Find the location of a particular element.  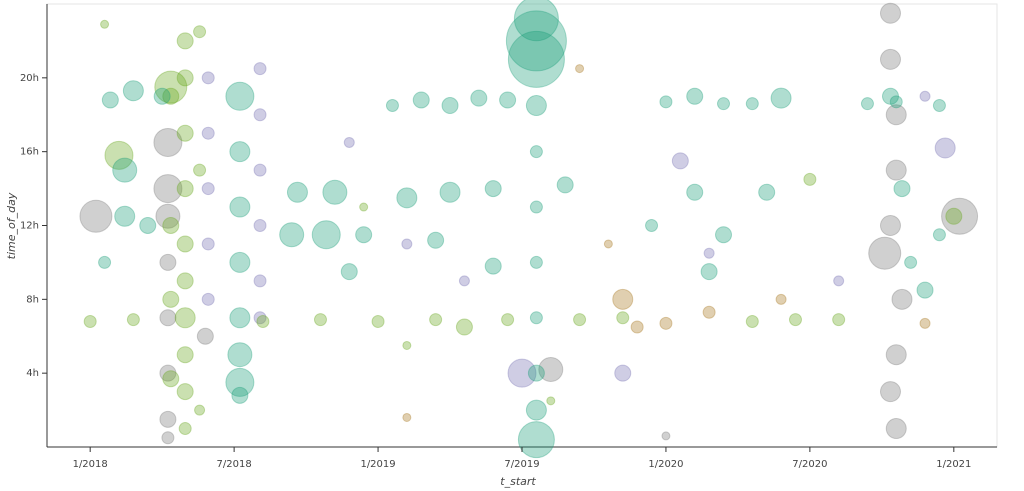

x-tick-label: 7/2018 is located at coordinates (234, 464).